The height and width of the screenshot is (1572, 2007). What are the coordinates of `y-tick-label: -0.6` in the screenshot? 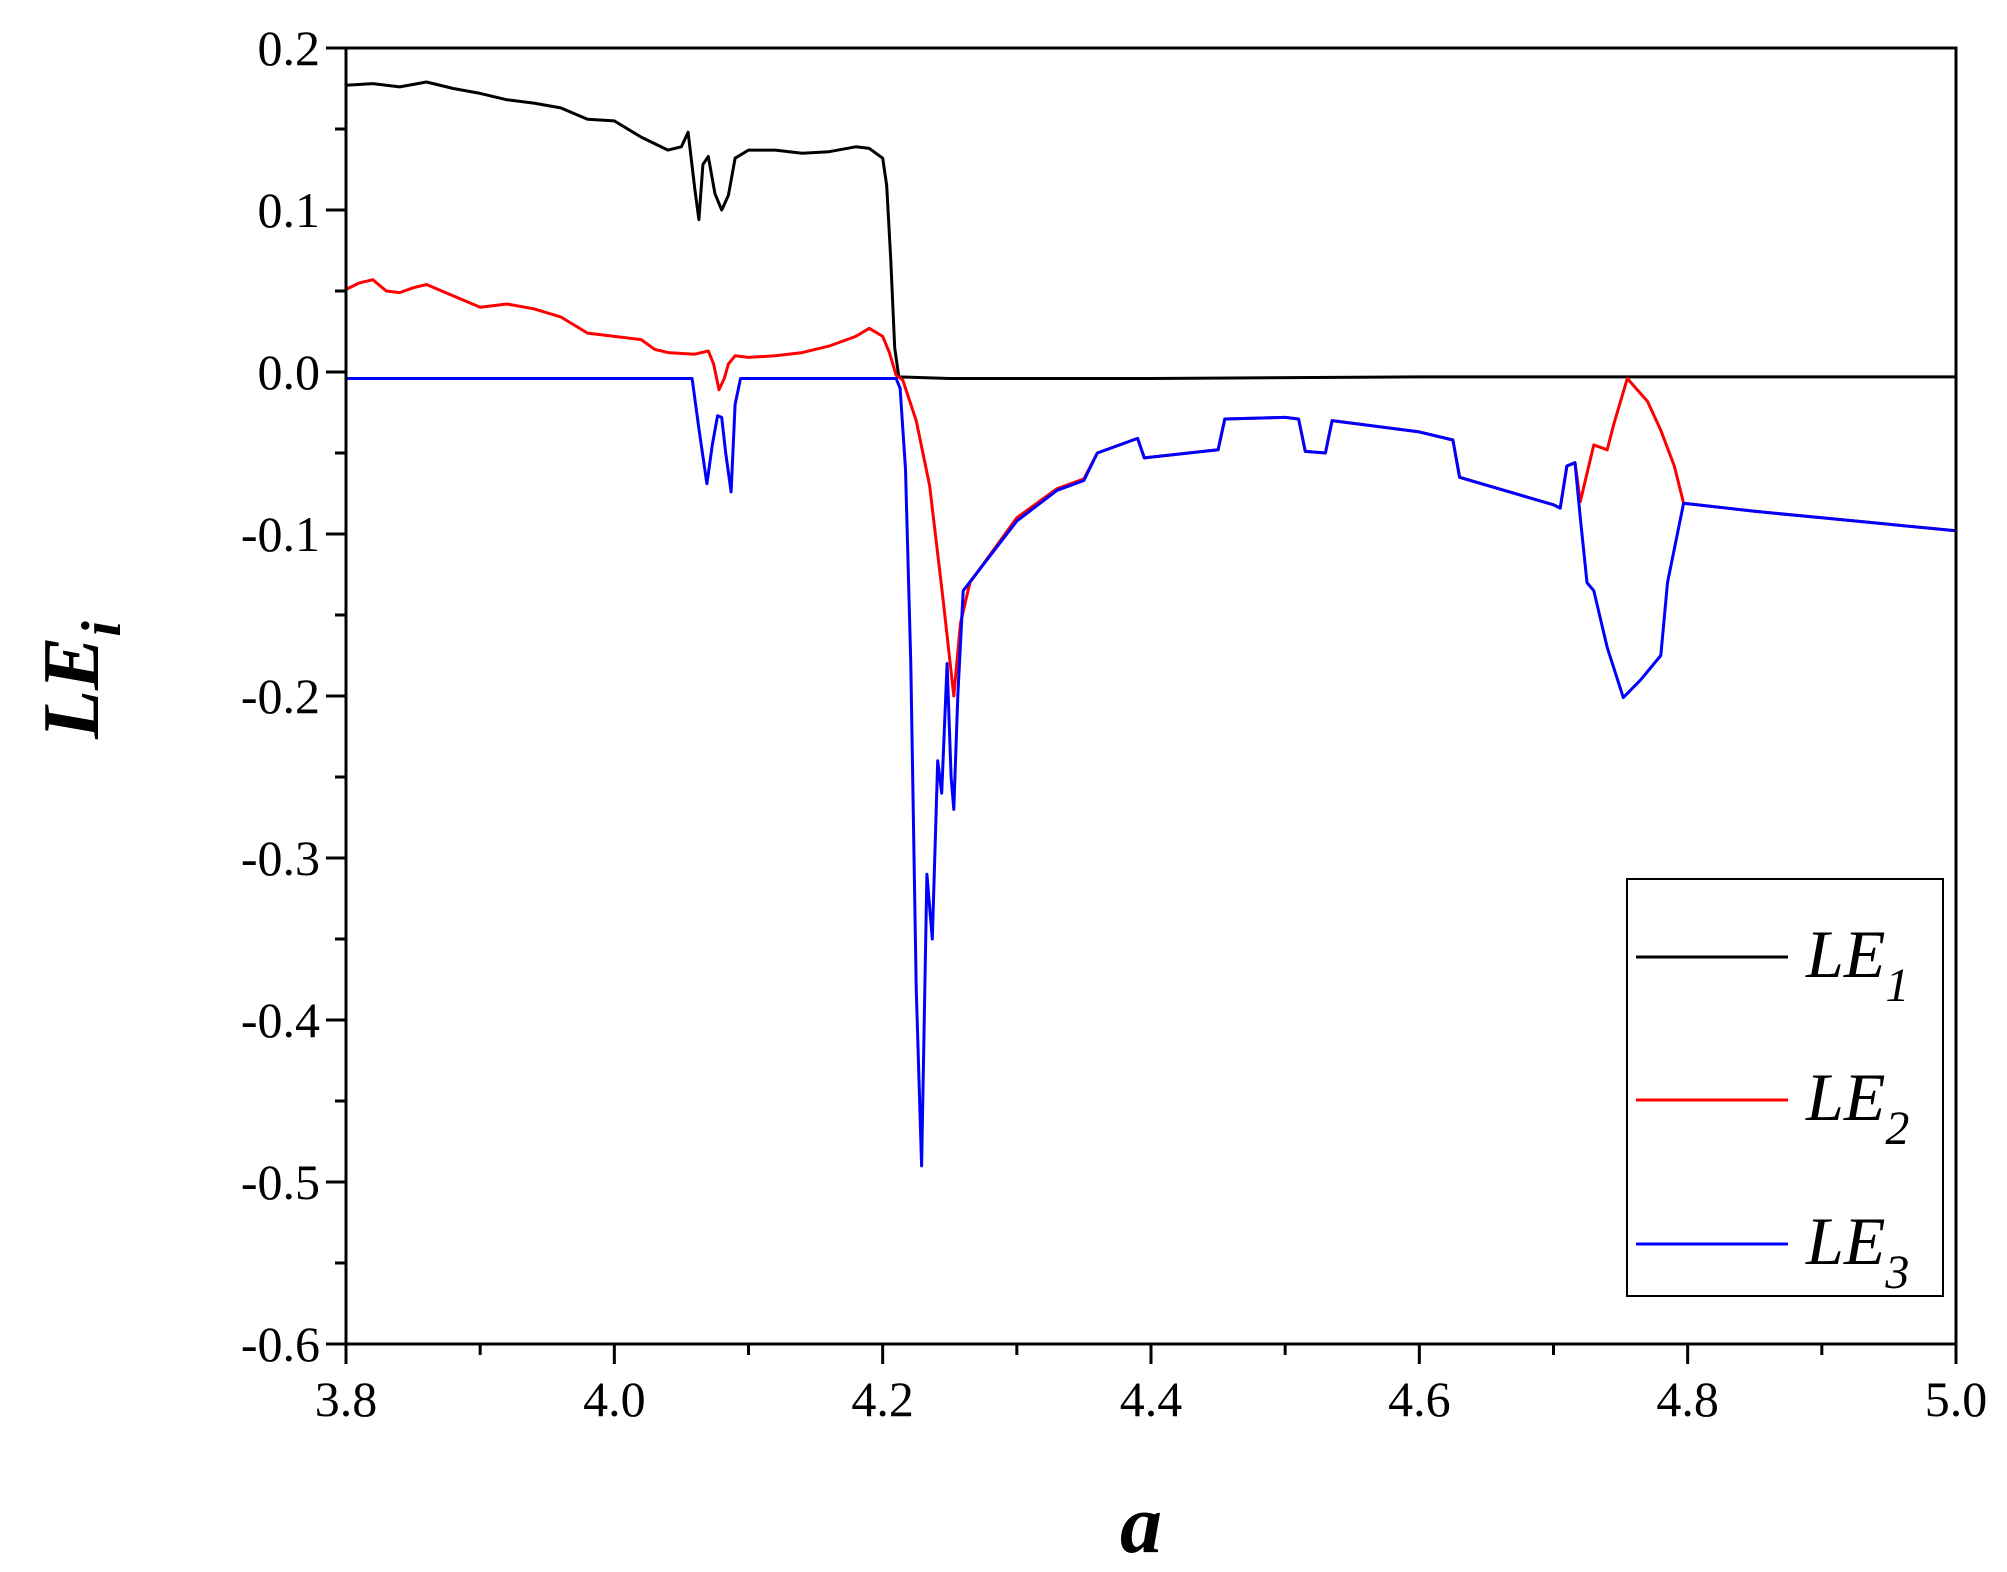 It's located at (280, 1344).